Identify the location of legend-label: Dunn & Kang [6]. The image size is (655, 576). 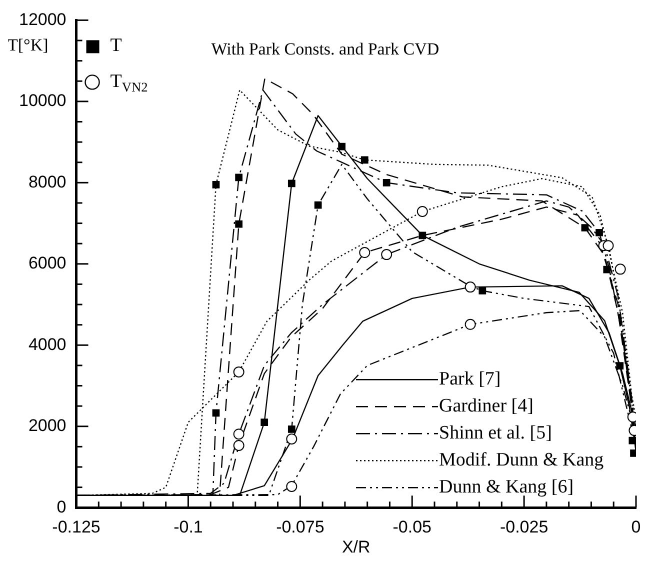
(506, 487).